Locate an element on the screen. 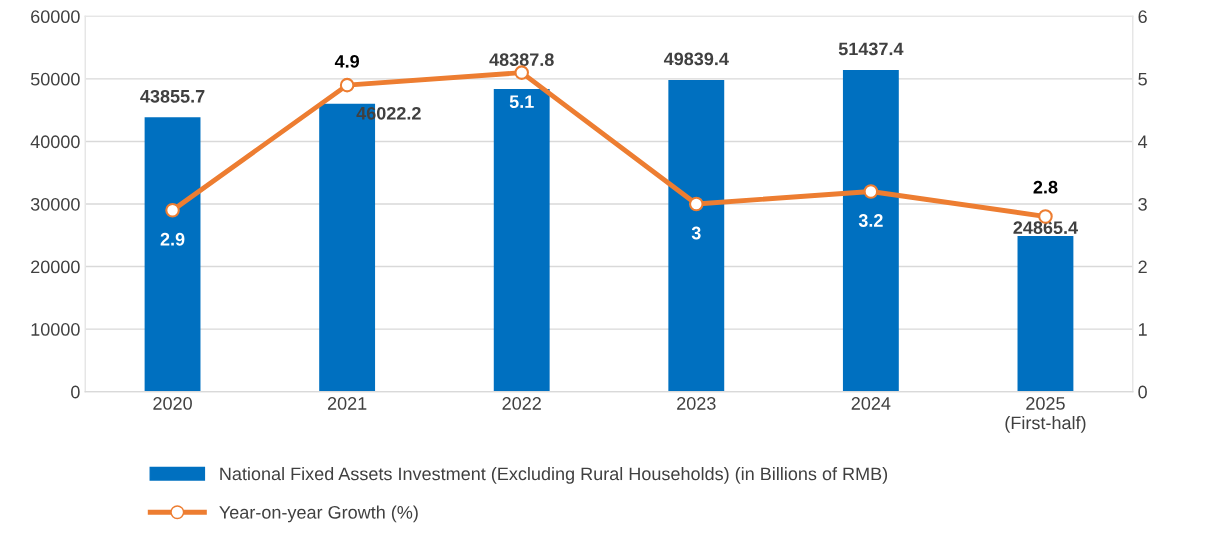 Image resolution: width=1218 pixels, height=544 pixels. data-label: 51437.4 is located at coordinates (871, 49).